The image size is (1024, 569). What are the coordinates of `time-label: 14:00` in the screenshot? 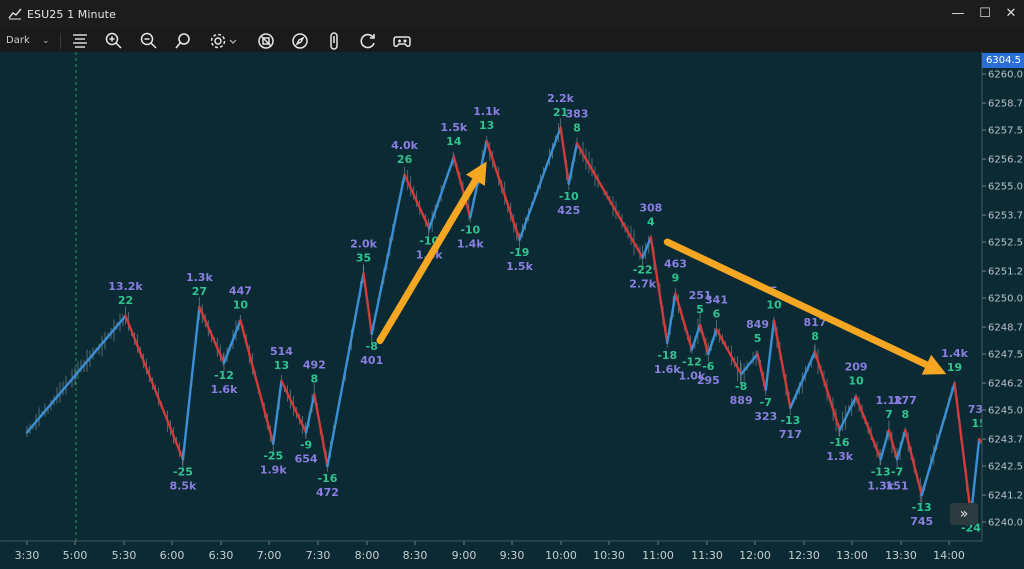 It's located at (949, 555).